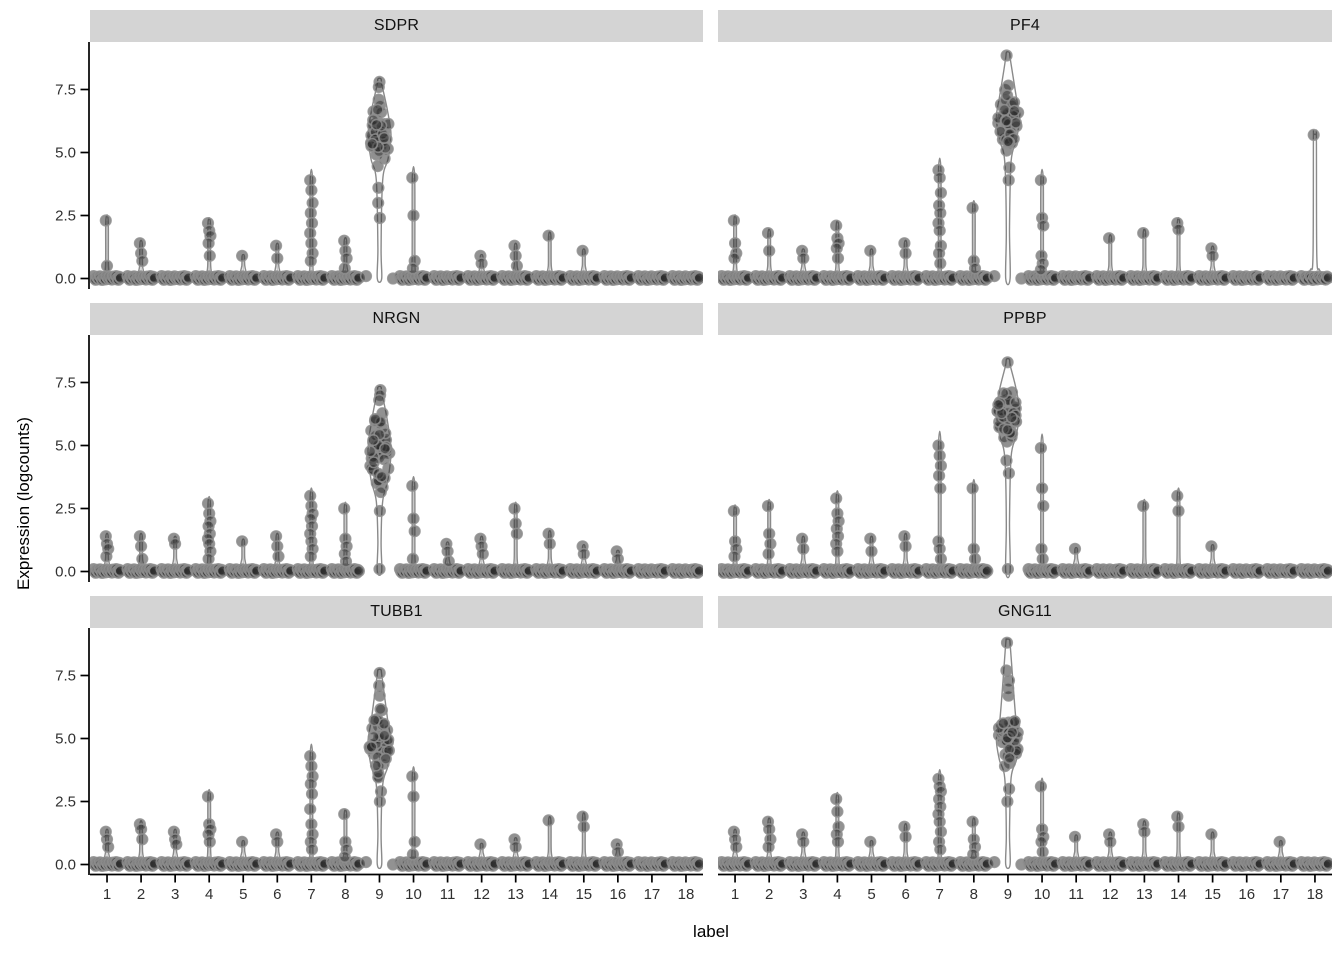  Describe the element at coordinates (1025, 318) in the screenshot. I see `facet-title: PPBP` at that location.